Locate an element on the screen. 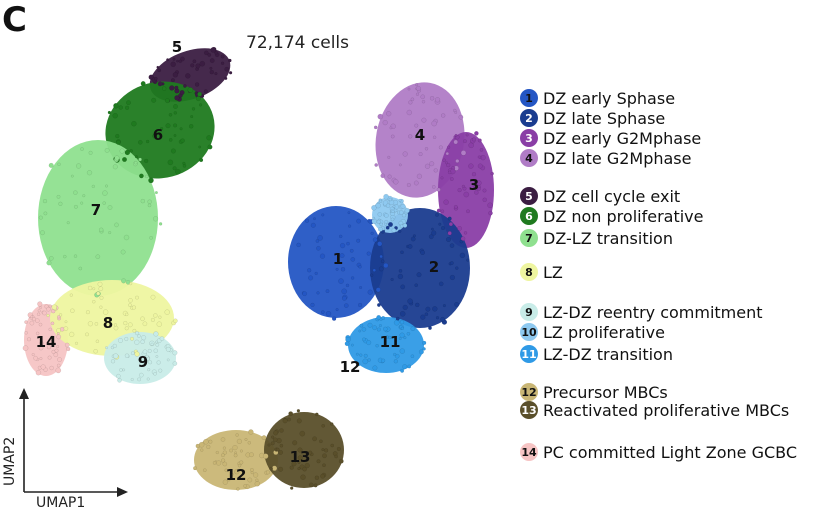 Image resolution: width=826 pixels, height=518 pixels. legend-label-14: PC committed Light Zone GCBC is located at coordinates (670, 452).